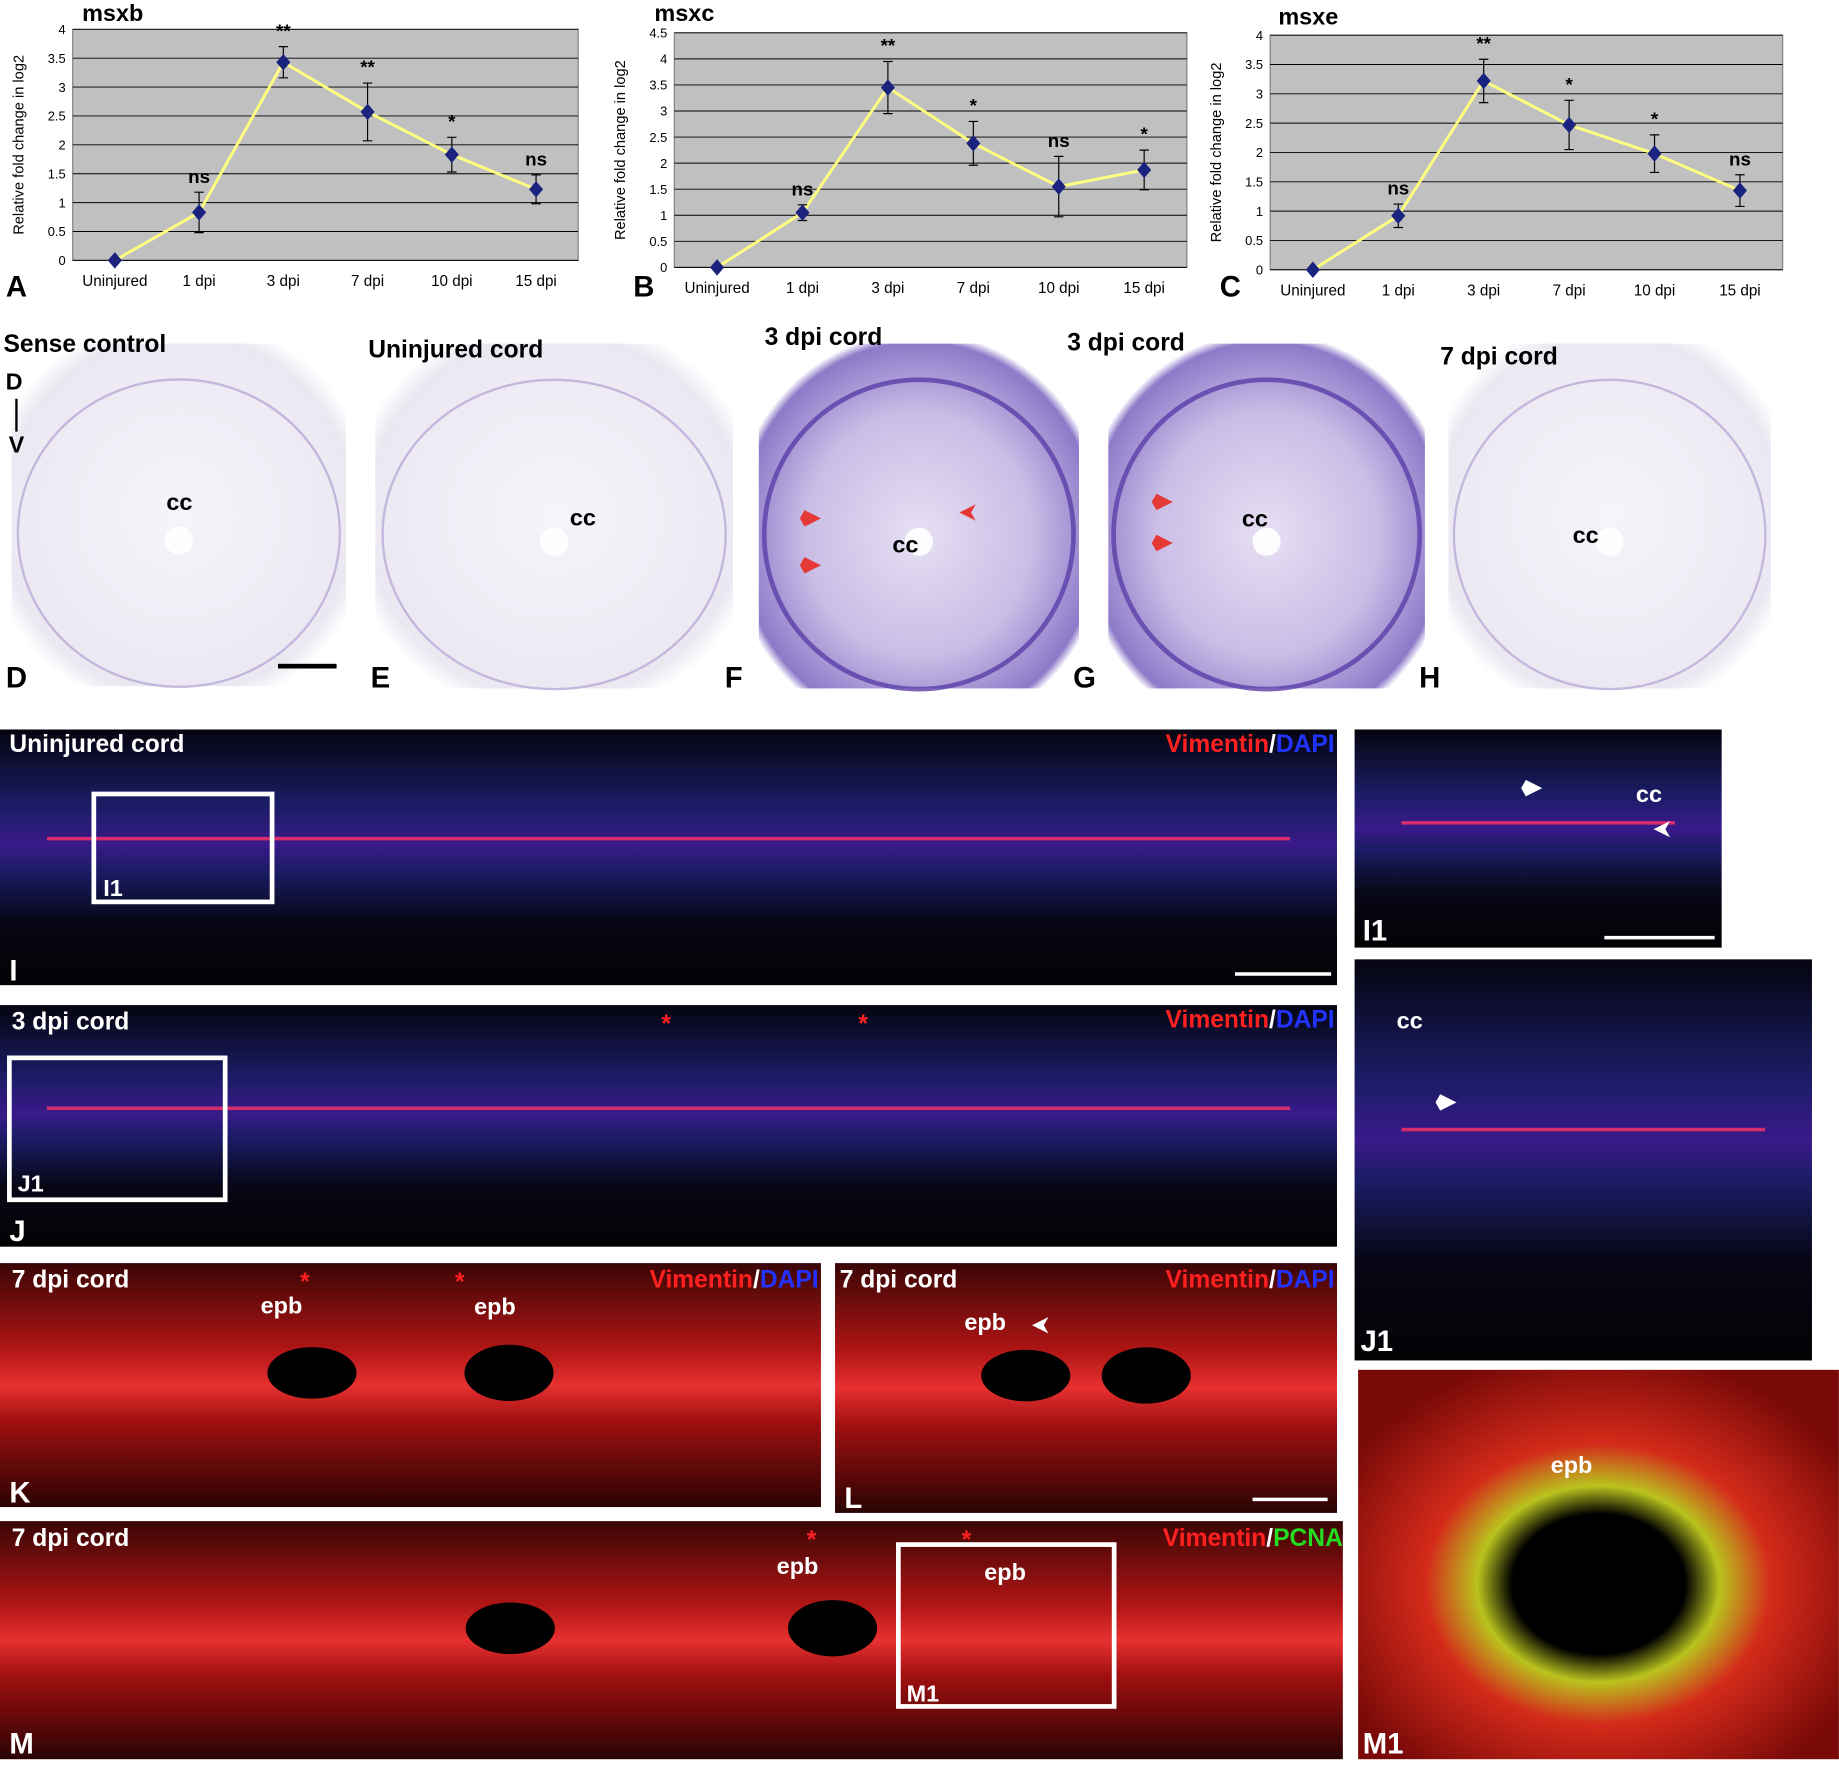  What do you see at coordinates (21, 1743) in the screenshot?
I see `panel-text: M` at bounding box center [21, 1743].